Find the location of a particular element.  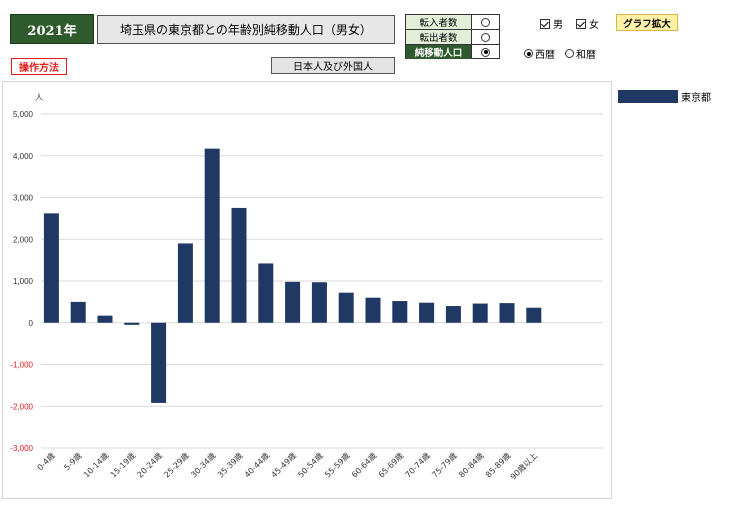

metric-radio-outflow is located at coordinates (485, 37).